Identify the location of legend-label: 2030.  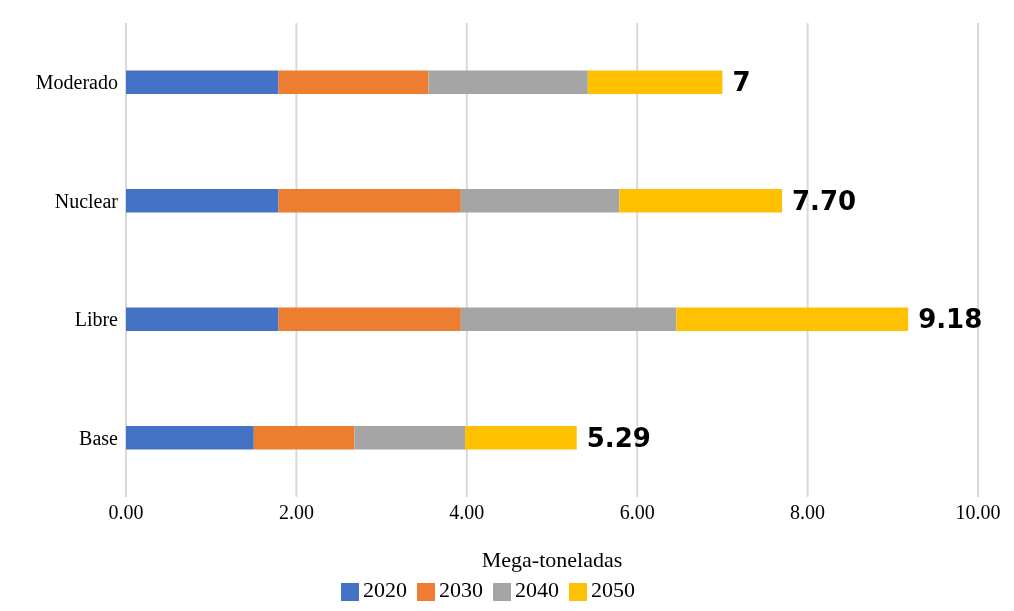
(461, 589).